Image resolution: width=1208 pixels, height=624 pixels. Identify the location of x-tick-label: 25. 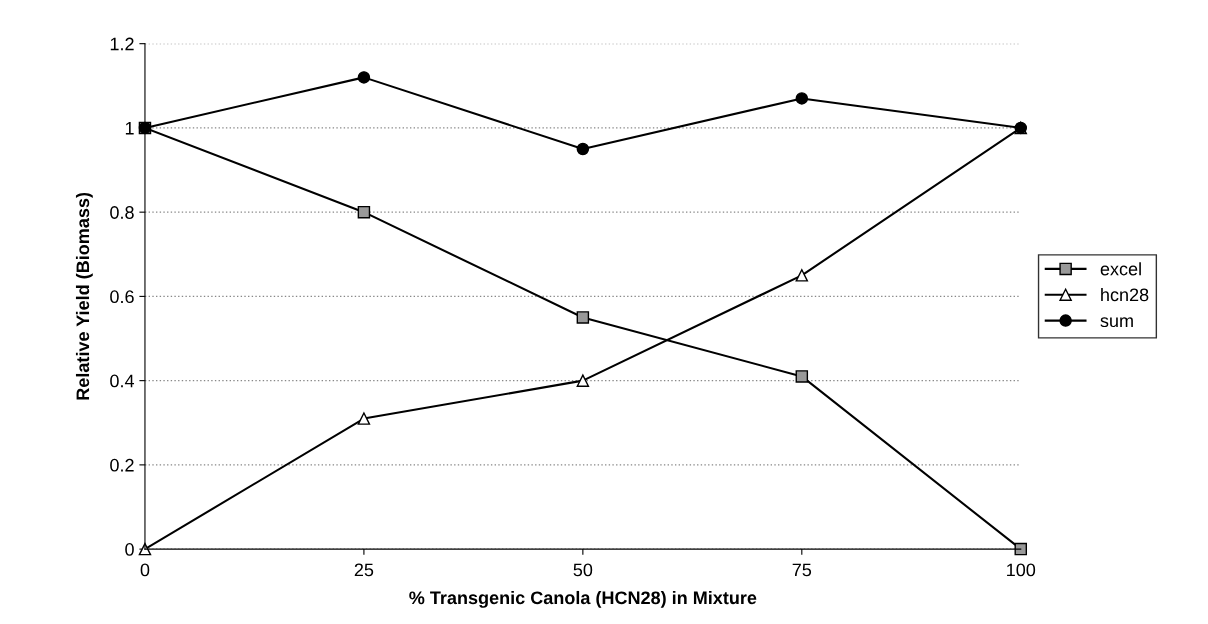
(364, 570).